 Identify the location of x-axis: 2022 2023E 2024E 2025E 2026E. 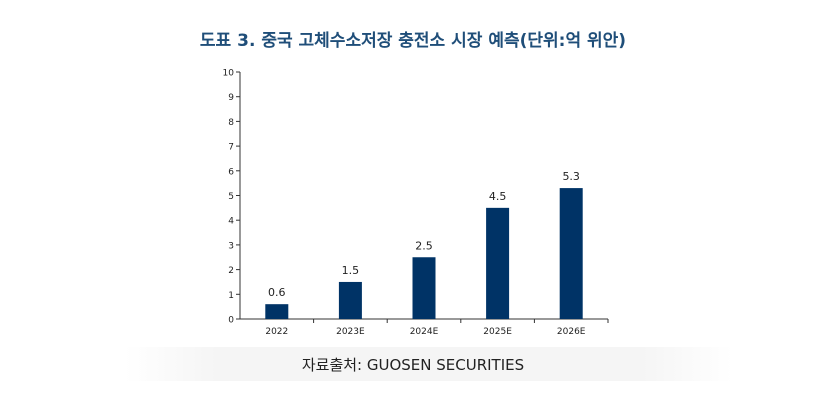
(424, 327).